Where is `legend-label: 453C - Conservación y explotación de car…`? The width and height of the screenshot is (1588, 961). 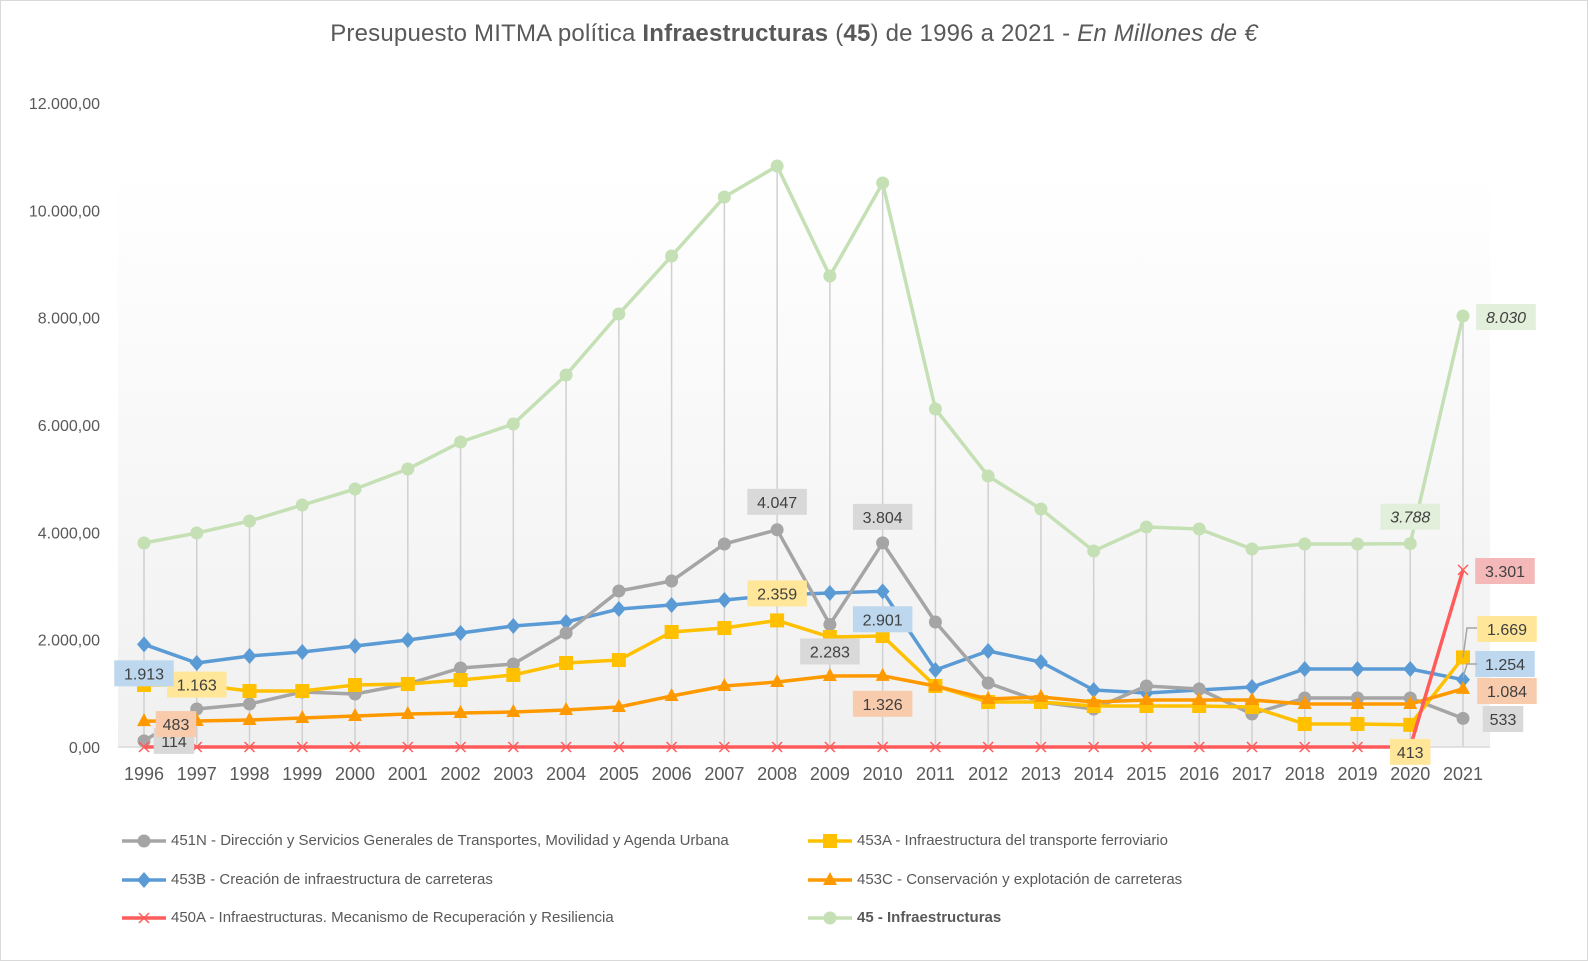 legend-label: 453C - Conservación y explotación de car… is located at coordinates (1020, 879).